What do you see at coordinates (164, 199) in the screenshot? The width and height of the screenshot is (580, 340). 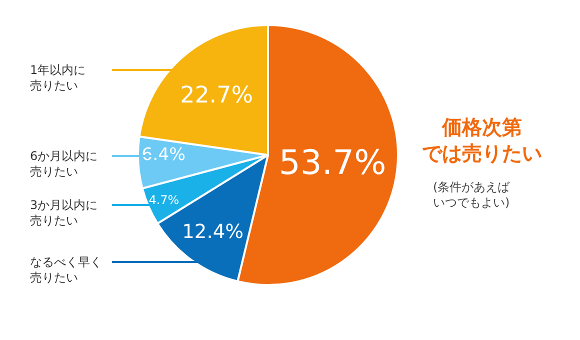 I see `data-label: 4.7%` at bounding box center [164, 199].